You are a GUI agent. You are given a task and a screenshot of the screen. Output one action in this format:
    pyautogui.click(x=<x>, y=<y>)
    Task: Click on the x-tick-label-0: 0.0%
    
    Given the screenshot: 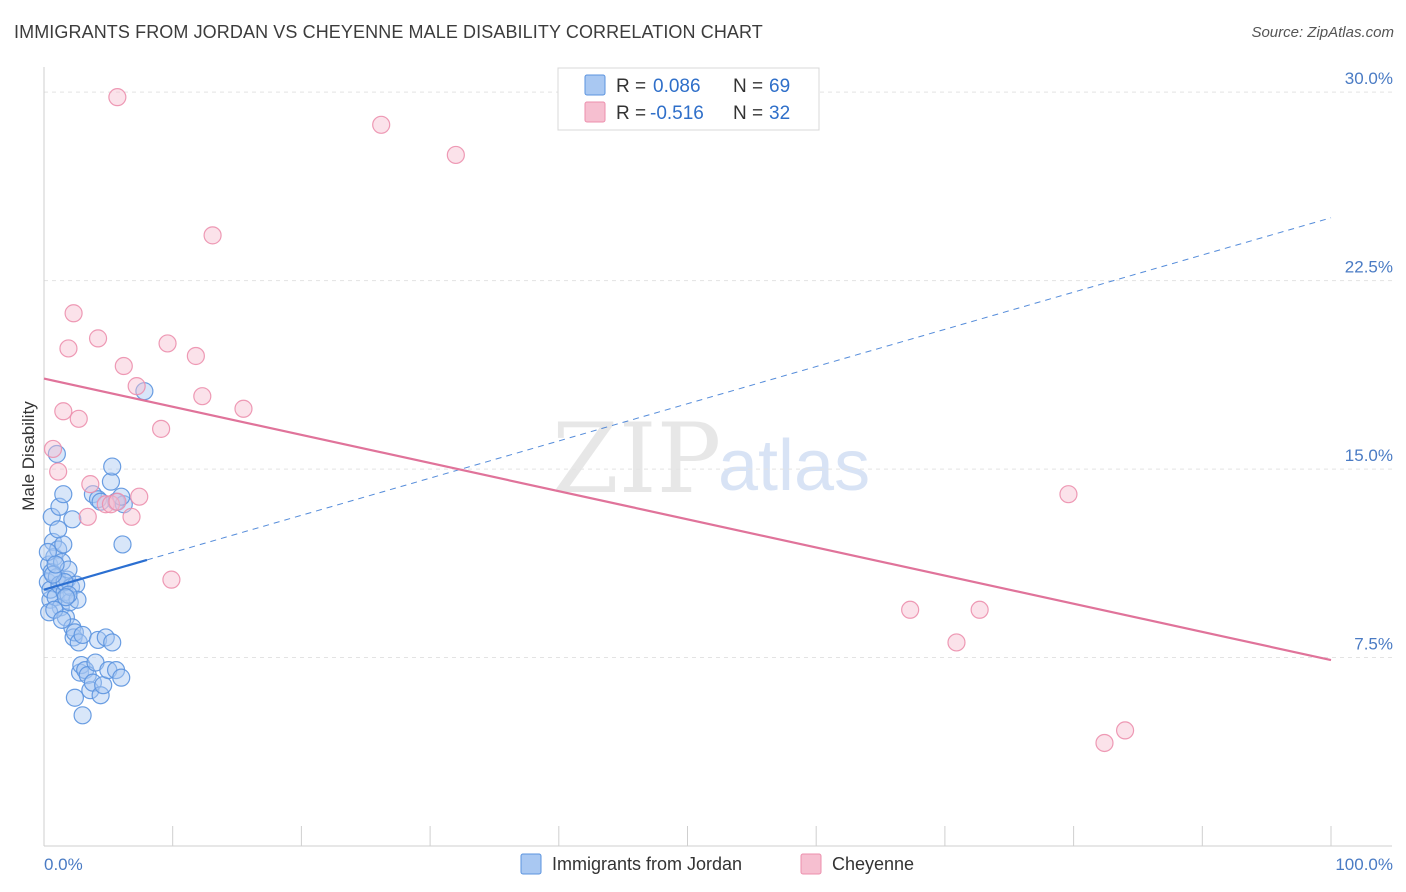 What is the action you would take?
    pyautogui.click(x=63, y=864)
    